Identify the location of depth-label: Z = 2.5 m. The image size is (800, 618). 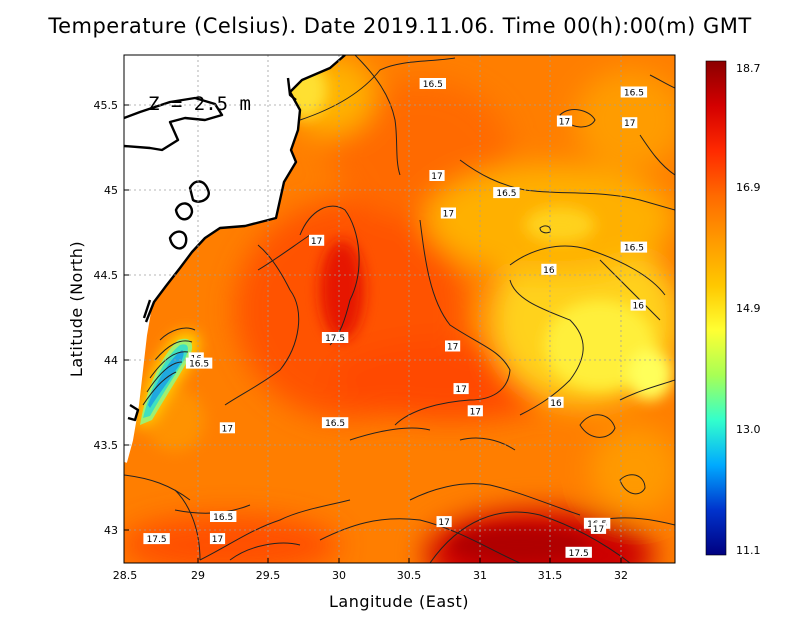
(199, 104).